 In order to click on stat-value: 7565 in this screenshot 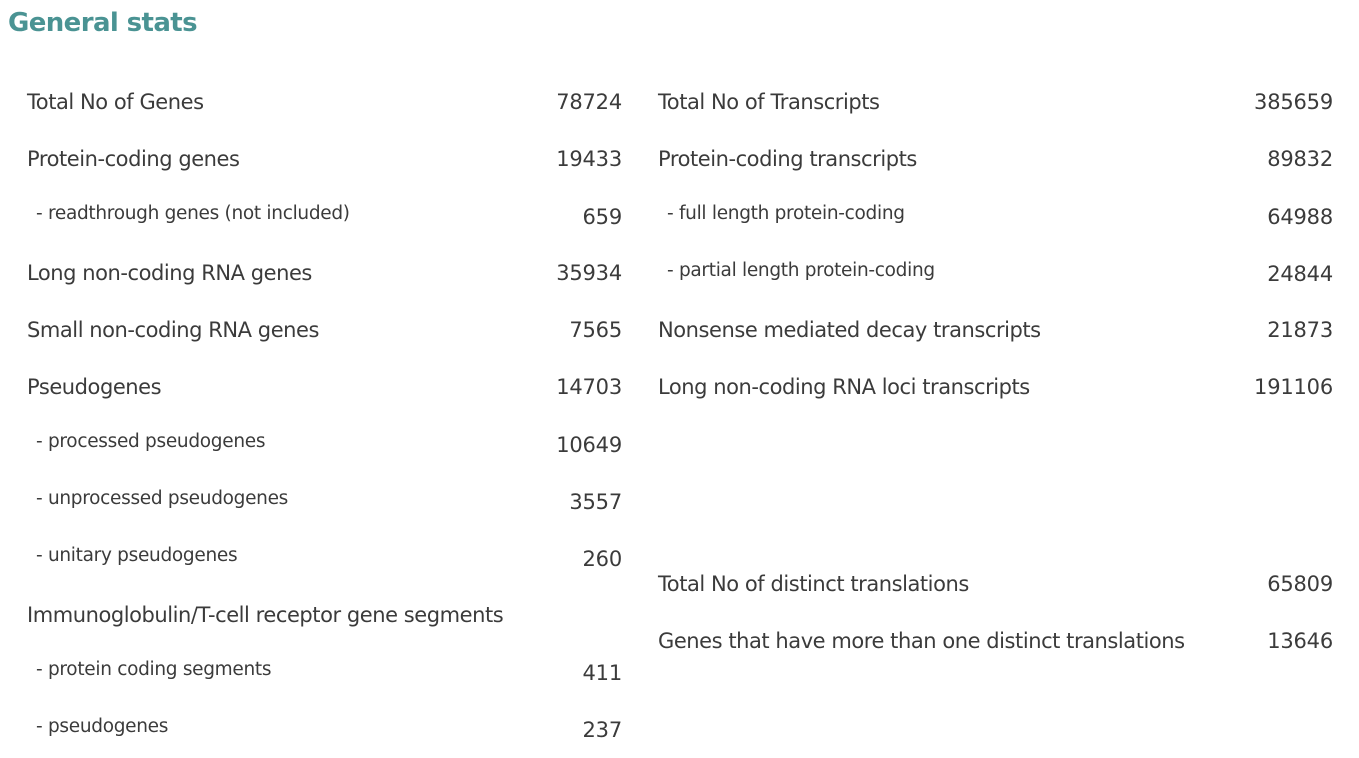, I will do `click(595, 330)`.